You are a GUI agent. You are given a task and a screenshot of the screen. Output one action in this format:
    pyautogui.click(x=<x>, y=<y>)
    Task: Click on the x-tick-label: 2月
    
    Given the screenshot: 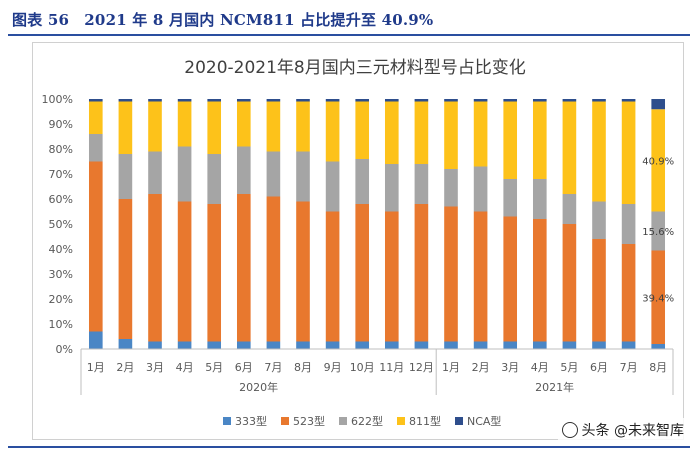 What is the action you would take?
    pyautogui.click(x=481, y=367)
    